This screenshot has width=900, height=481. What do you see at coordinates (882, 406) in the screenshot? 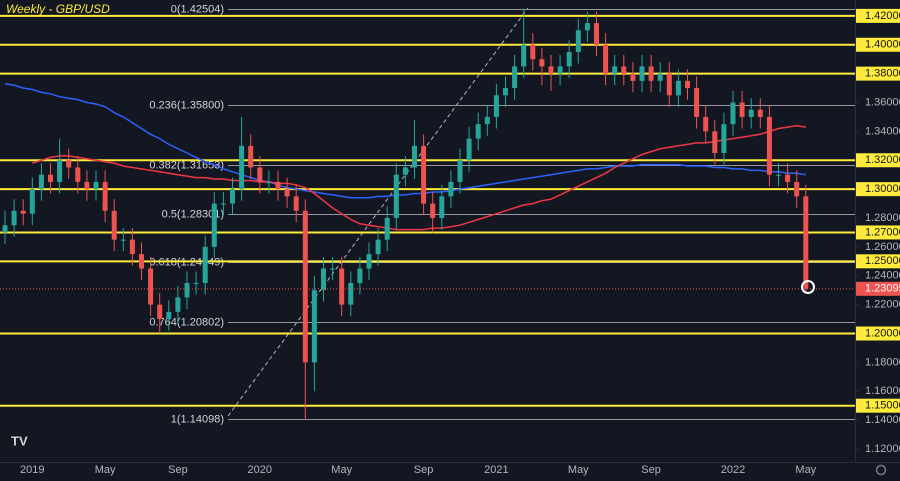
I see `level-label: 1.15000` at bounding box center [882, 406].